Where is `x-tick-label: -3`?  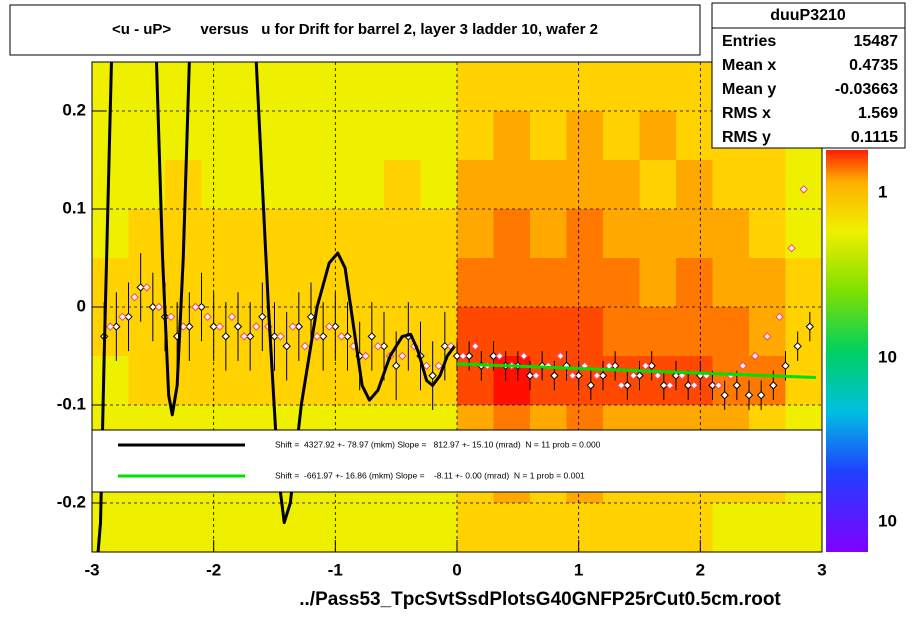 x-tick-label: -3 is located at coordinates (91, 569).